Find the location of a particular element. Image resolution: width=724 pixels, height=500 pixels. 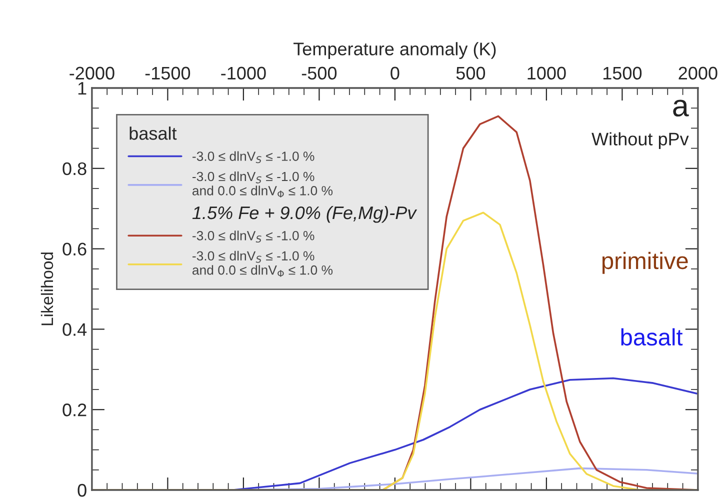

y-tick-label: 0.6 is located at coordinates (74, 249).